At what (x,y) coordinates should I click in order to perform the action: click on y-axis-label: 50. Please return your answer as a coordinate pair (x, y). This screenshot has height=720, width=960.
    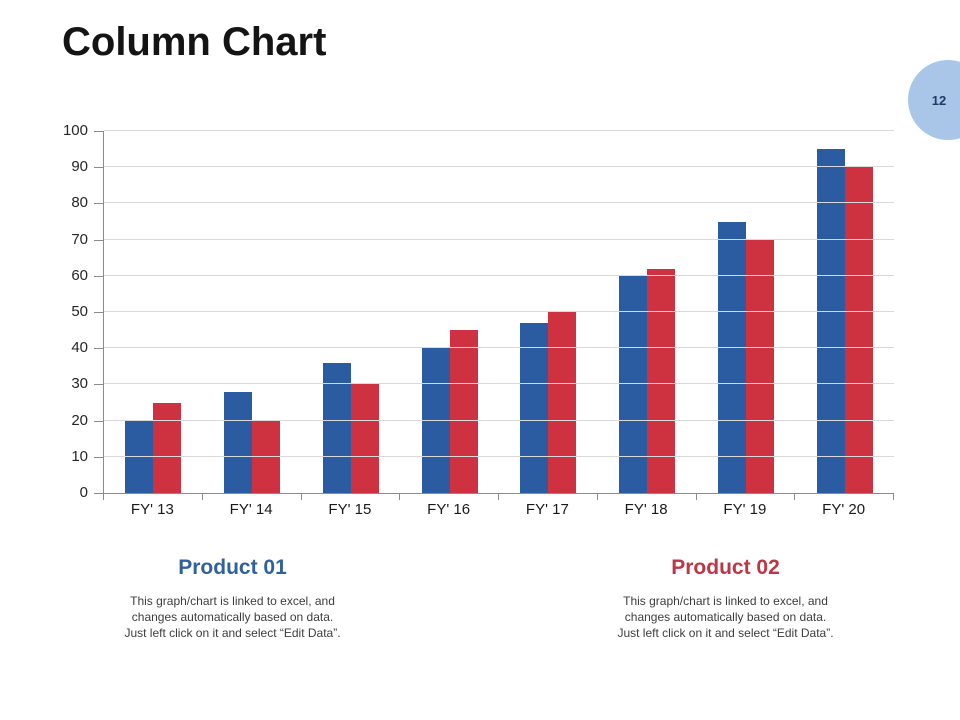
    Looking at the image, I should click on (79, 311).